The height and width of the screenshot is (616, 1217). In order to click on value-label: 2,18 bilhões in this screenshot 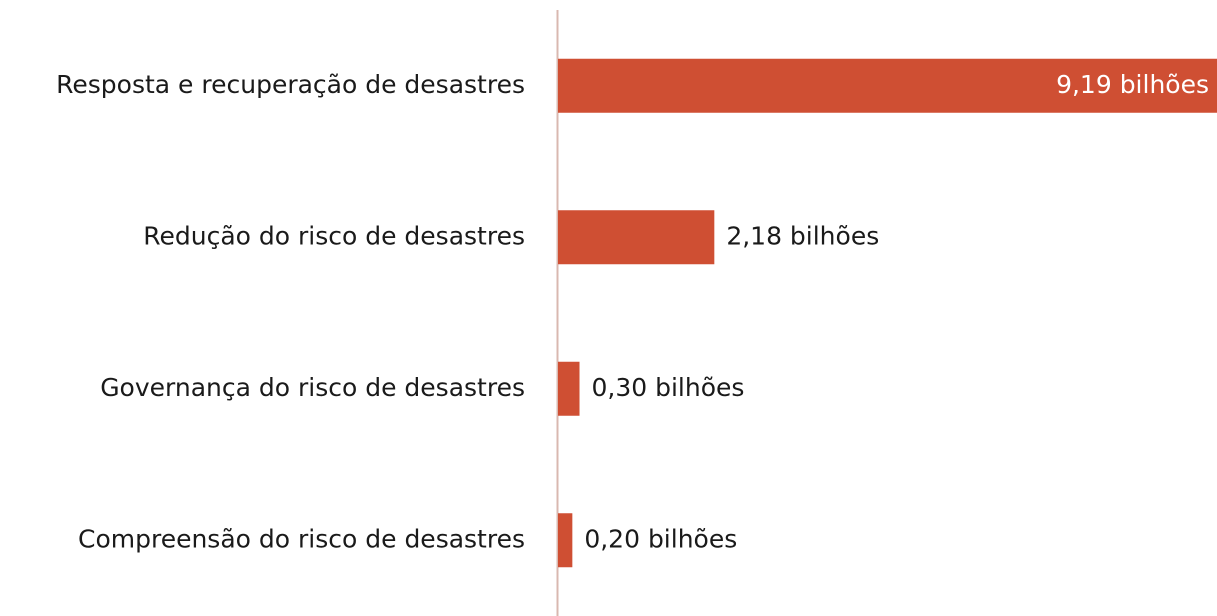, I will do `click(802, 235)`.